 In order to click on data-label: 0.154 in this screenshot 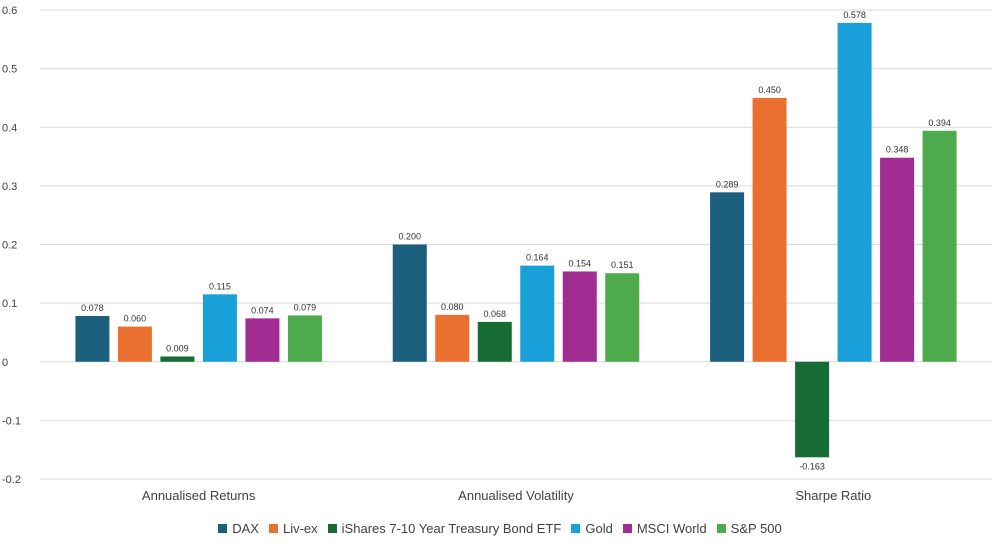, I will do `click(579, 263)`.